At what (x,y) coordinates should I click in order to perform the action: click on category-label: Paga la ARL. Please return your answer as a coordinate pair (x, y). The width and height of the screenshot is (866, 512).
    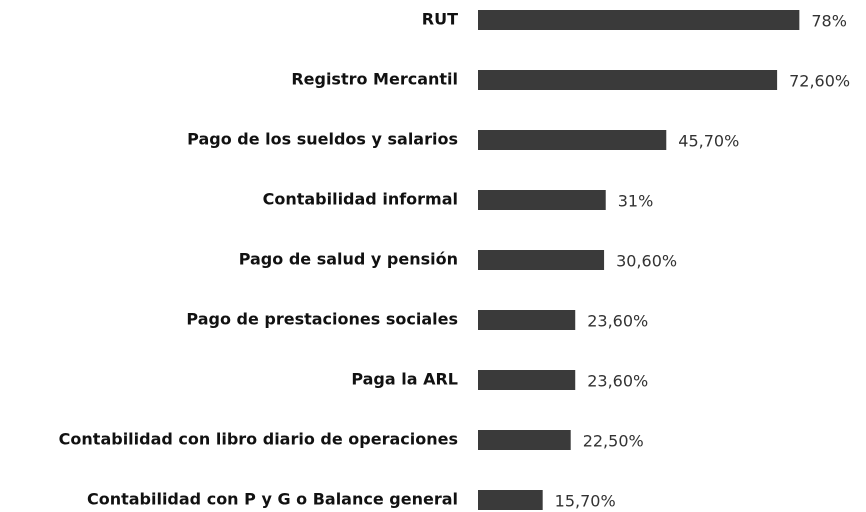
    Looking at the image, I should click on (404, 379).